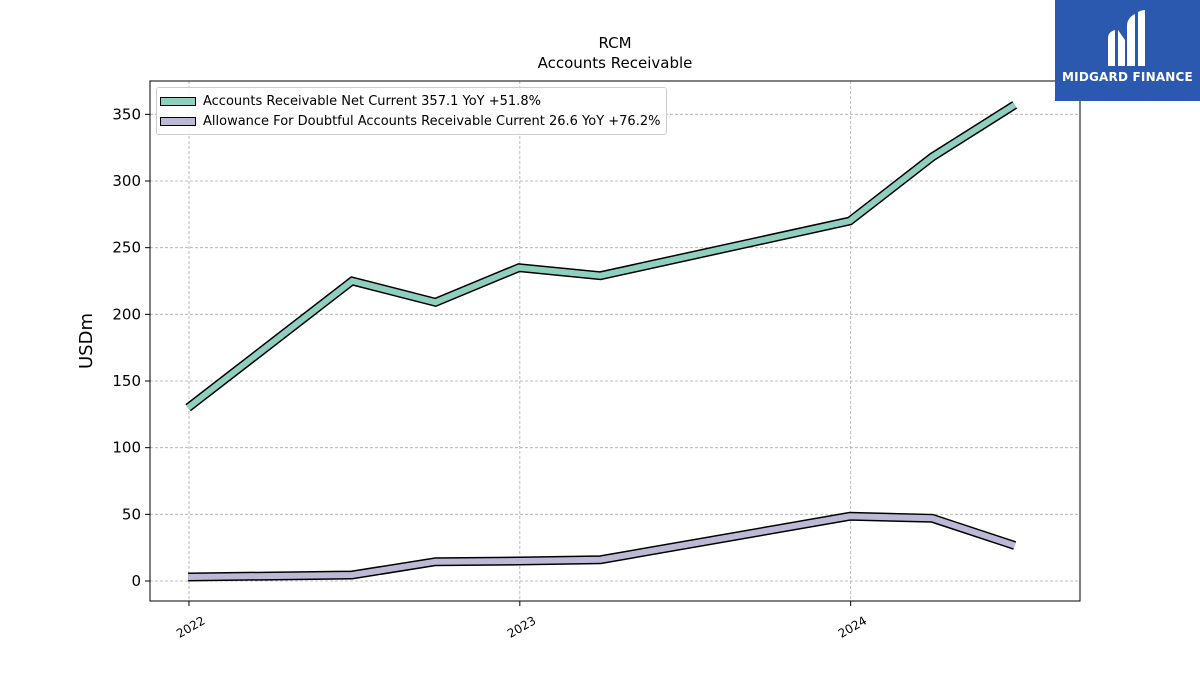  Describe the element at coordinates (614, 43) in the screenshot. I see `chart-title: RCM` at that location.